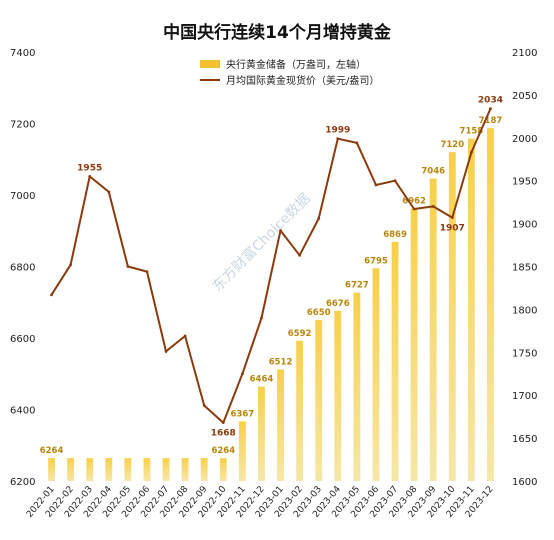  Describe the element at coordinates (22, 482) in the screenshot. I see `left-tick-label: 6200` at that location.